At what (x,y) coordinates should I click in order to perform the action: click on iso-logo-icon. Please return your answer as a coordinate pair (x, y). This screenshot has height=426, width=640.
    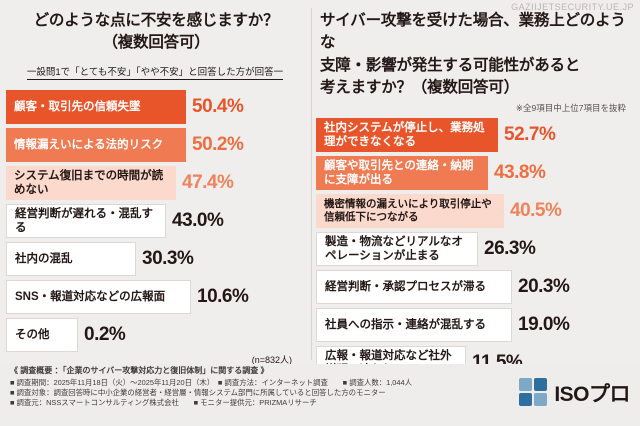
    Looking at the image, I should click on (534, 393).